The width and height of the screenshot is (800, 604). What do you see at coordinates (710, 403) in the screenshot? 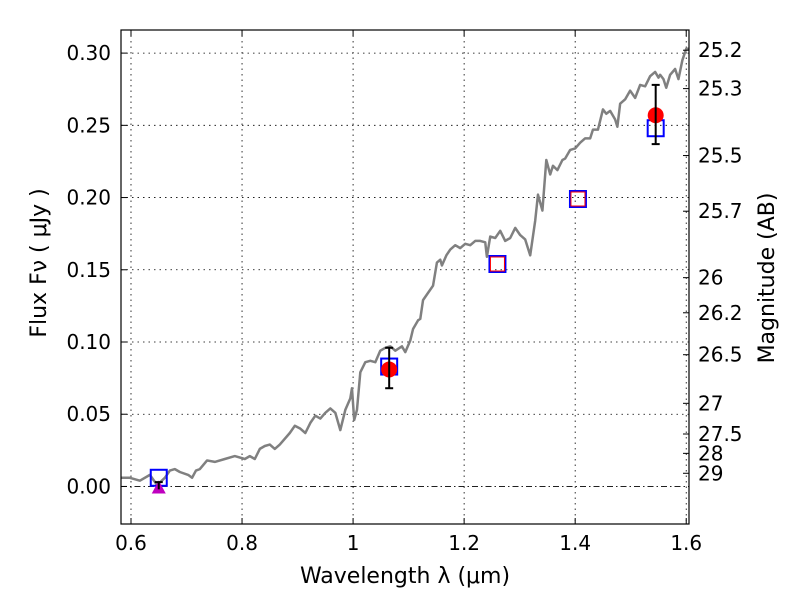
I see `right-tick-label: 27` at bounding box center [710, 403].